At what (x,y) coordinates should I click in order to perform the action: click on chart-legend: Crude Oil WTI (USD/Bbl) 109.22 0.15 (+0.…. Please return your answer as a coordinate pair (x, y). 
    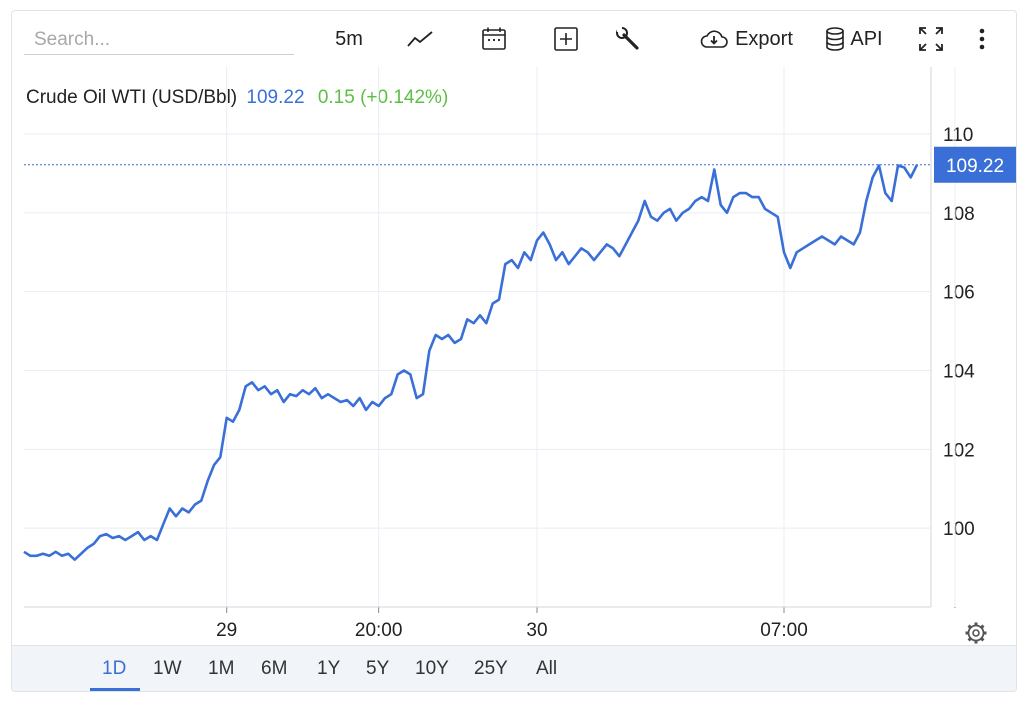
    Looking at the image, I should click on (237, 98).